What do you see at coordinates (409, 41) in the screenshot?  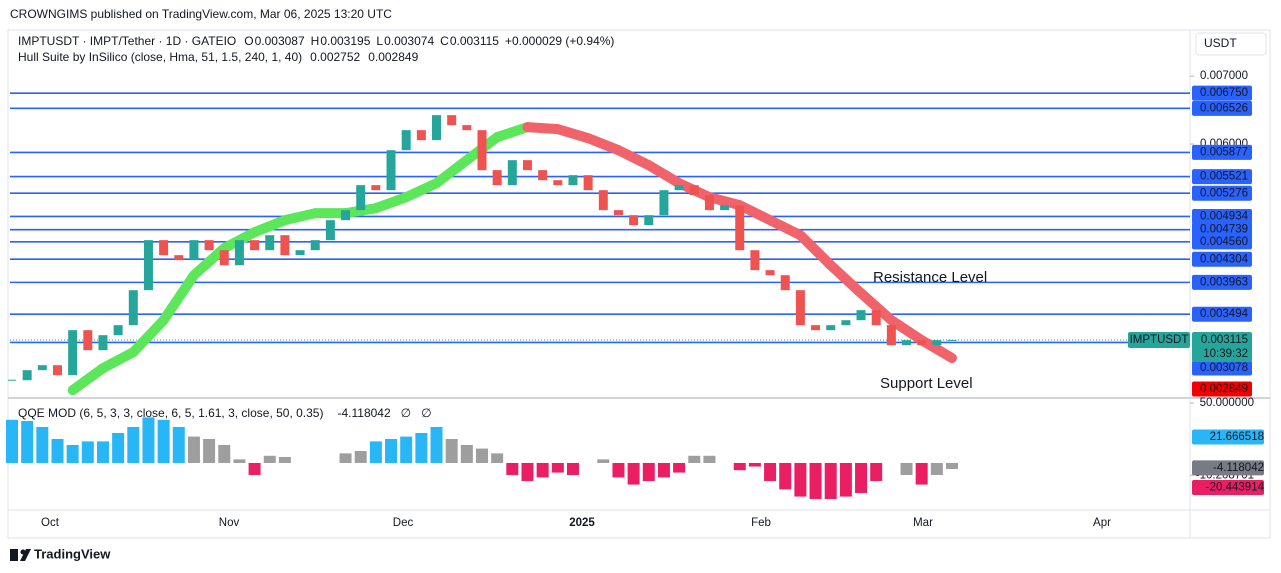 I see `ohlc-value: 0.003074` at bounding box center [409, 41].